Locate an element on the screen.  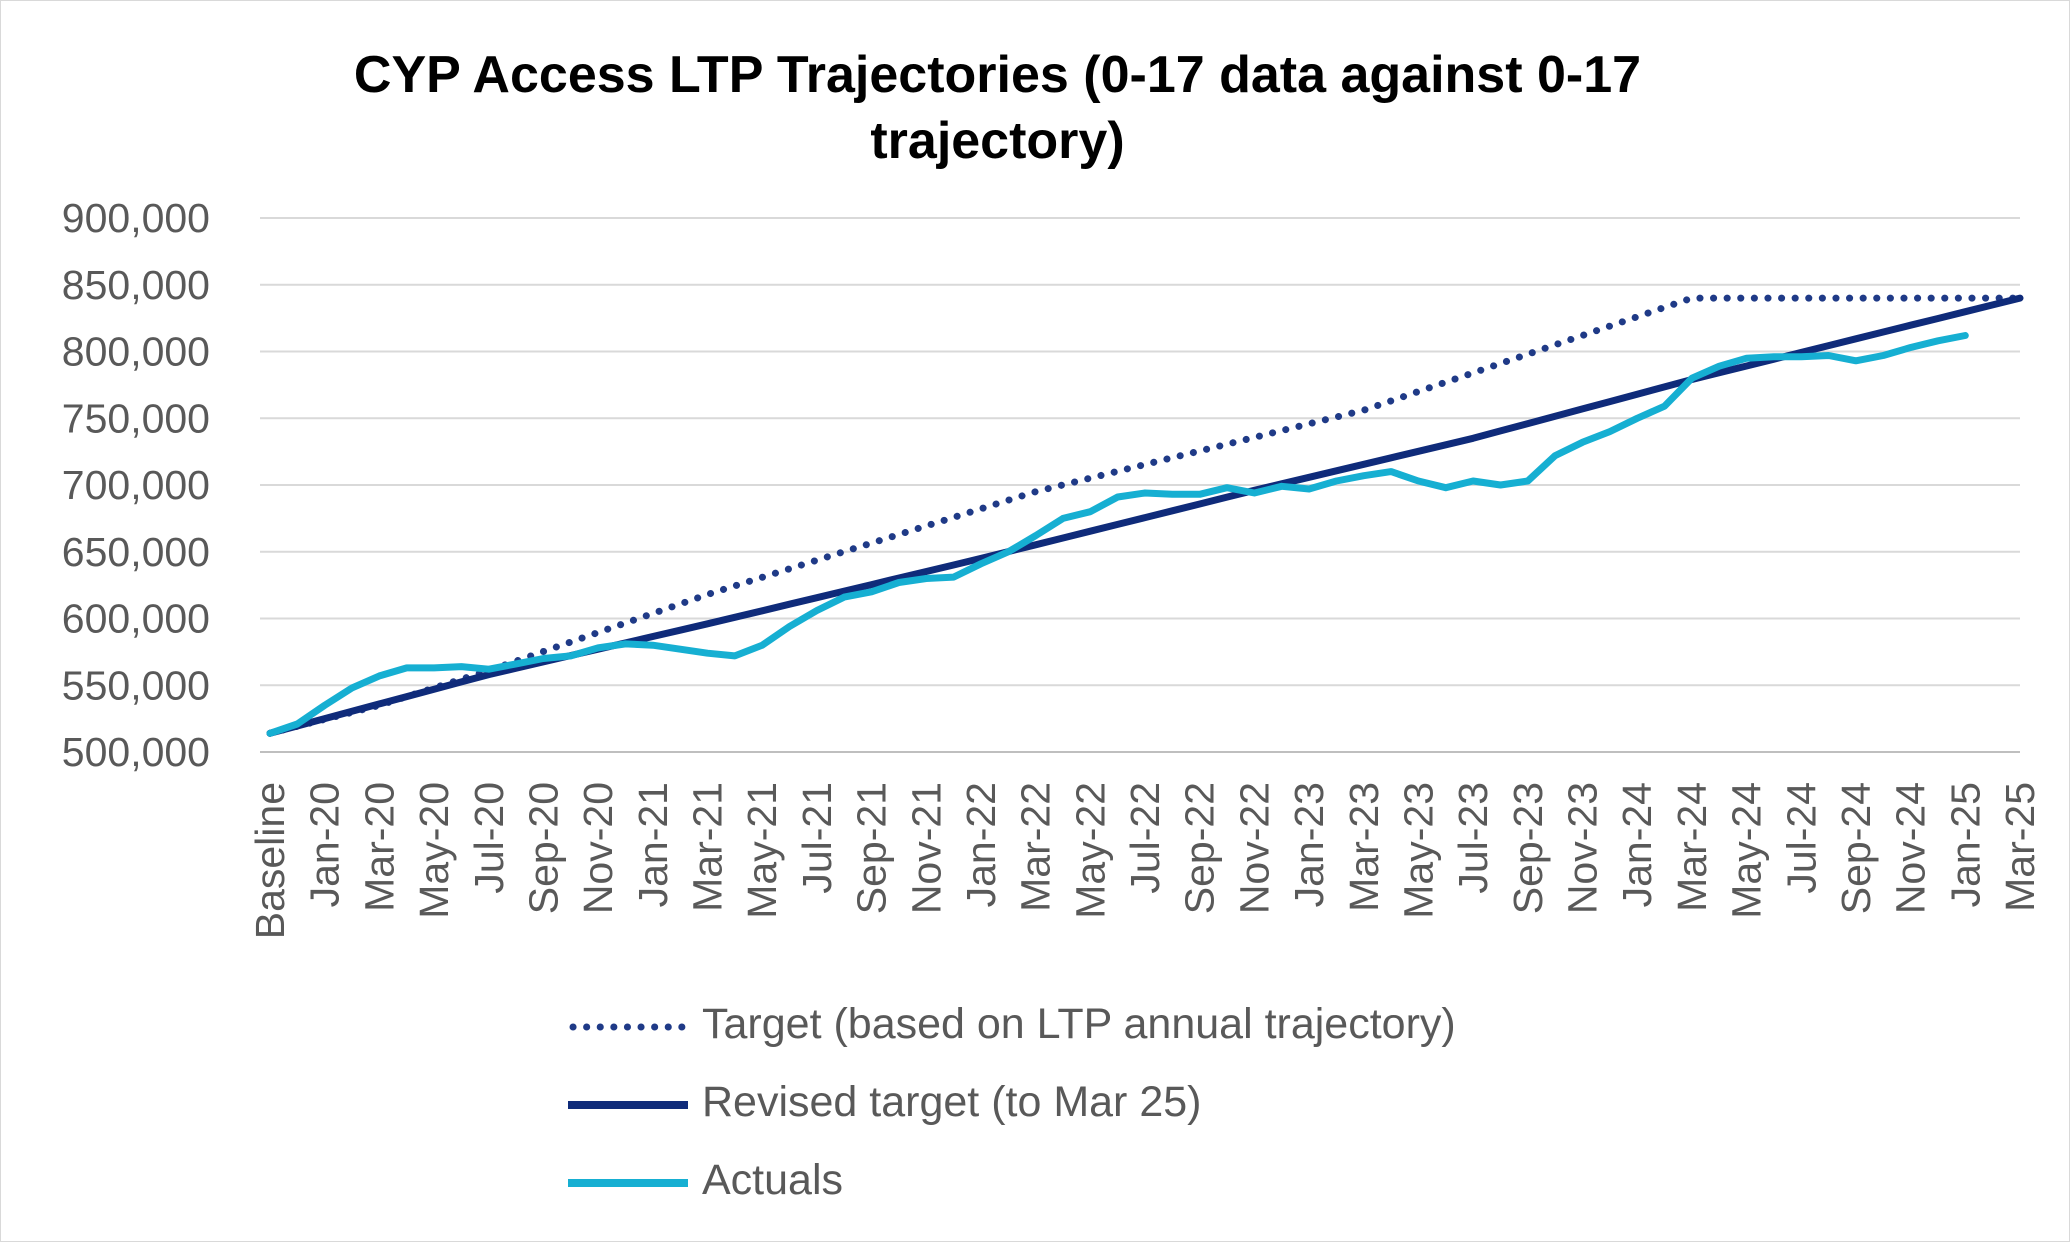
y-tick-label: 900,000 is located at coordinates (136, 218).